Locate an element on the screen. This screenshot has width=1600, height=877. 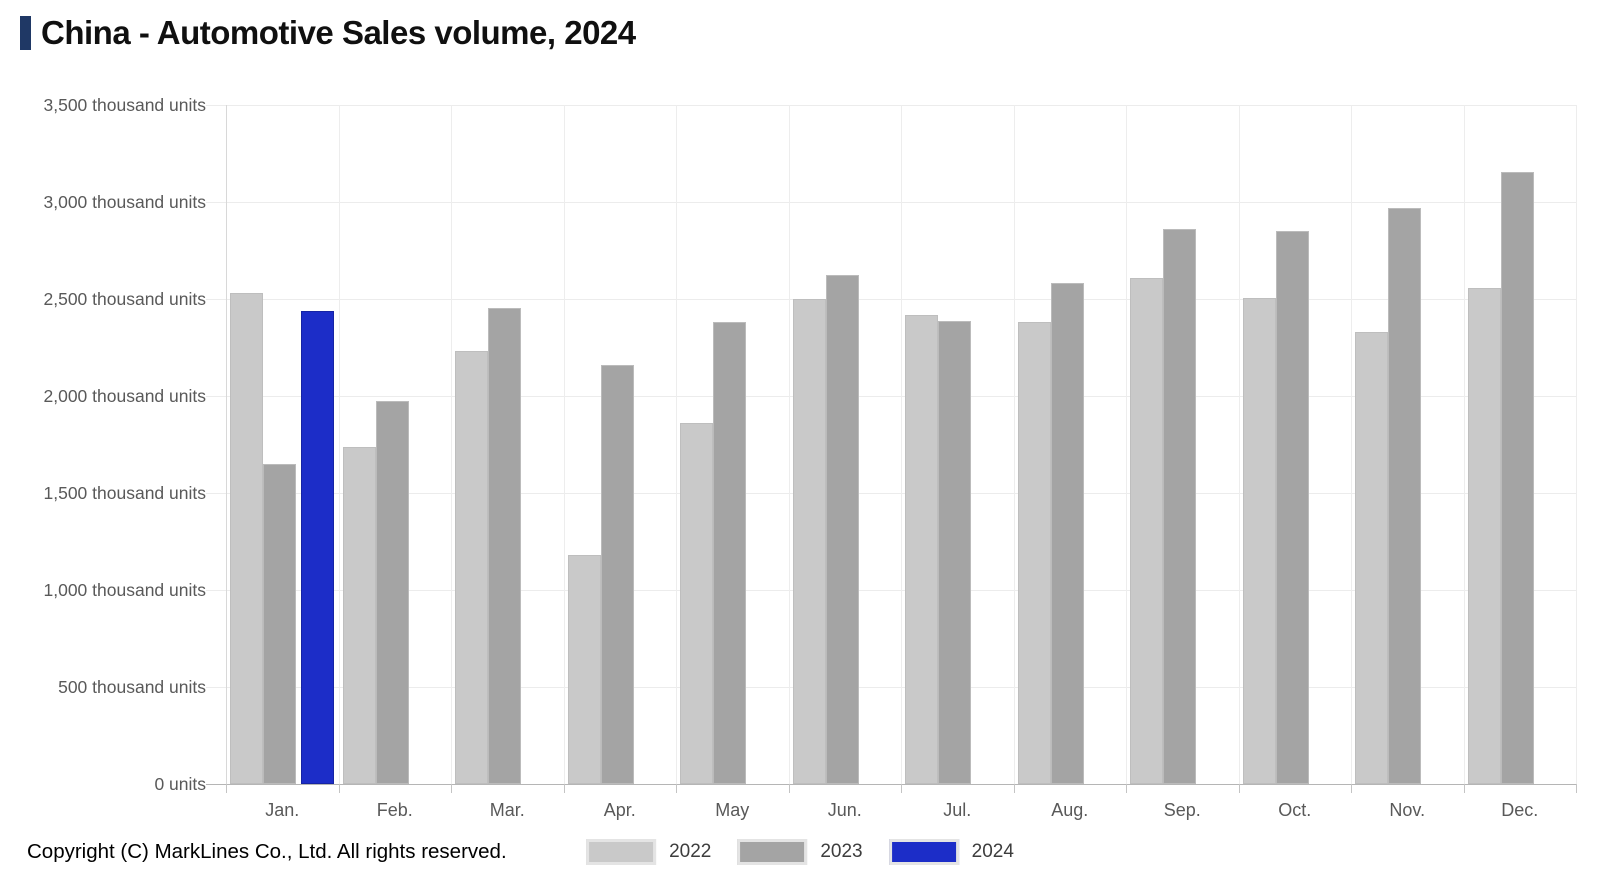
x-axis-line is located at coordinates (891, 784).